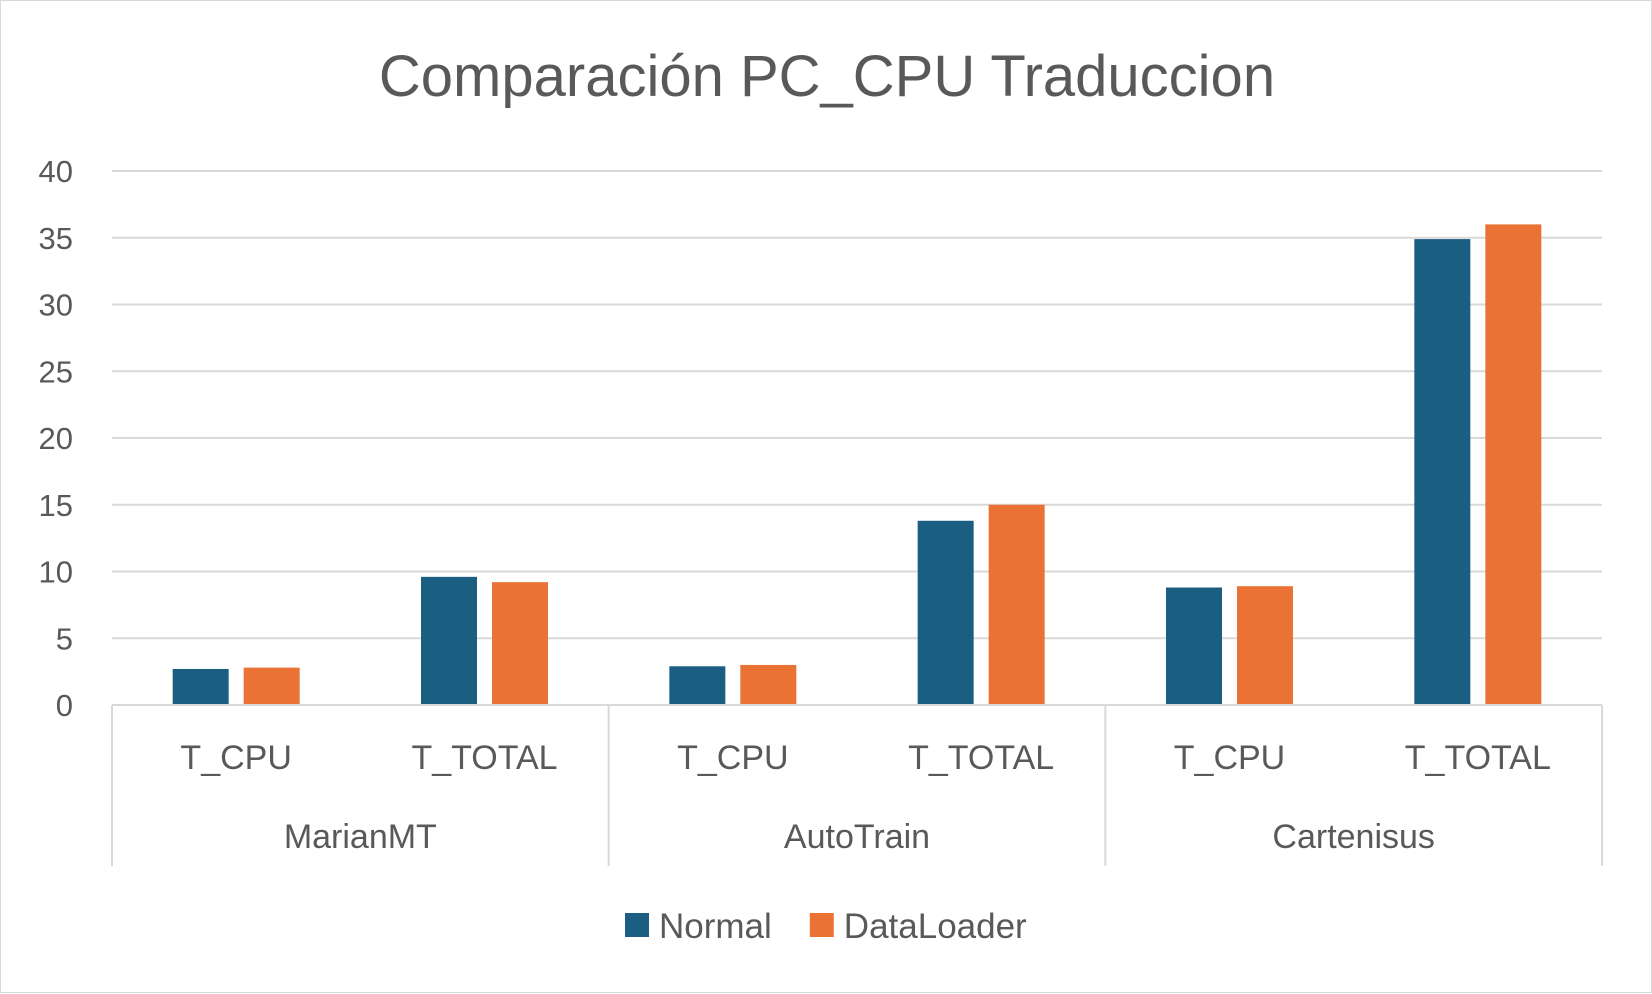  I want to click on legend: Normal DataLoader, so click(826, 926).